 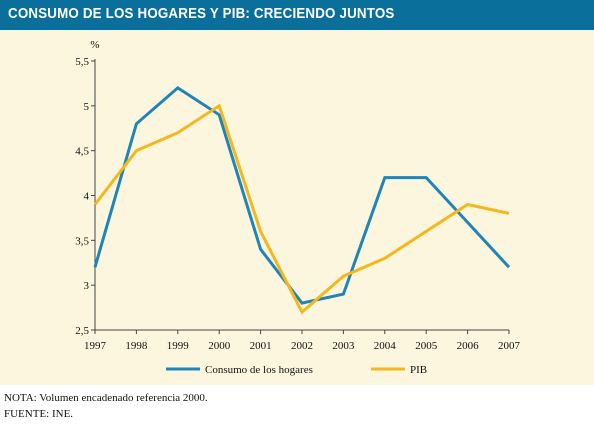 I want to click on x-tick-label: 2007, so click(x=509, y=346).